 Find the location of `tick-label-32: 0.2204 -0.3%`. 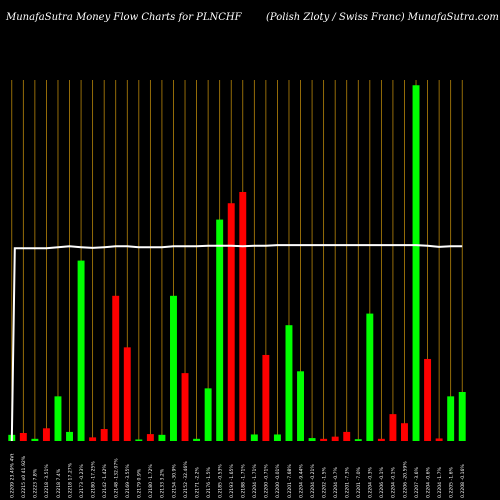

tick-label-32: 0.2204 -0.3% is located at coordinates (371, 482).